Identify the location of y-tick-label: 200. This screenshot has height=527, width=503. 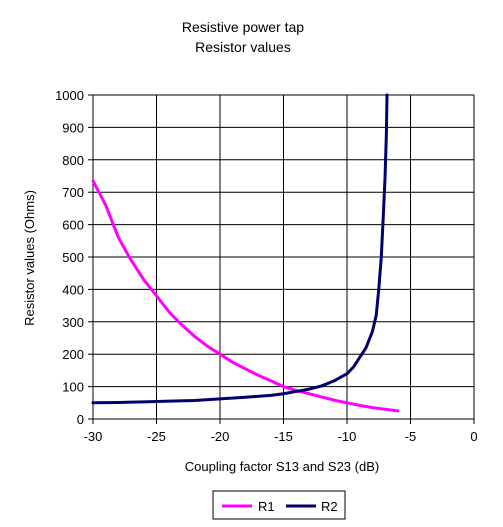
(73, 354).